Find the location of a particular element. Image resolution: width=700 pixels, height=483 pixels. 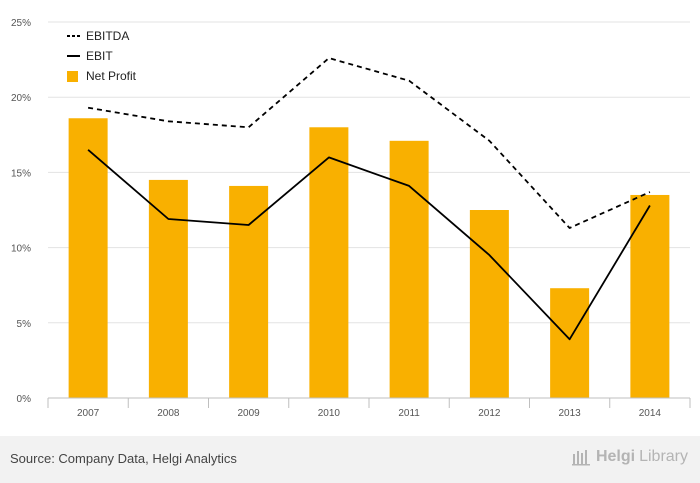

library-icon is located at coordinates (580, 458).